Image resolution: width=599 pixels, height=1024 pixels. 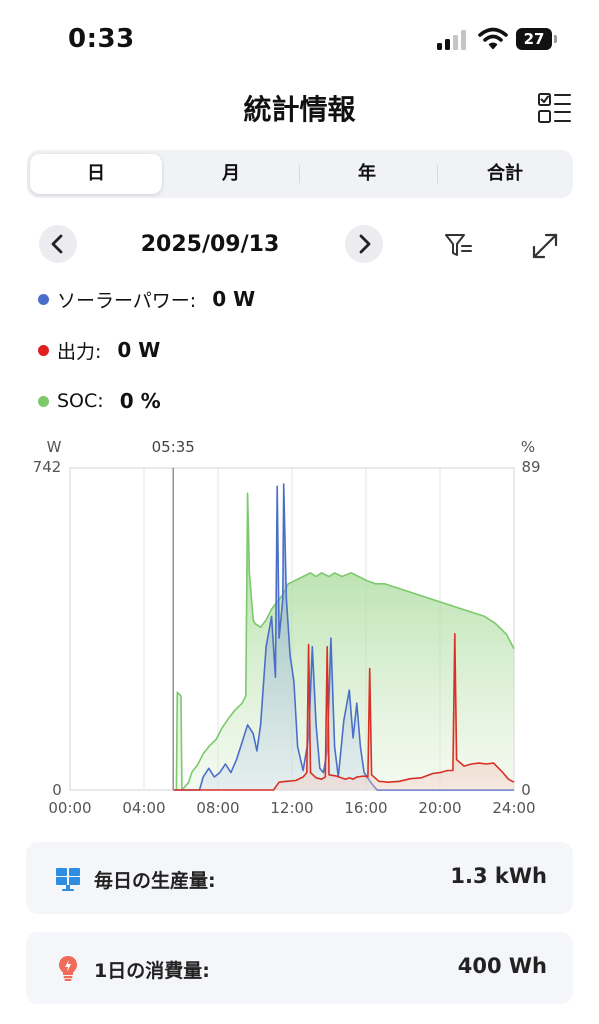 What do you see at coordinates (80, 401) in the screenshot?
I see `legend-label: SOC:` at bounding box center [80, 401].